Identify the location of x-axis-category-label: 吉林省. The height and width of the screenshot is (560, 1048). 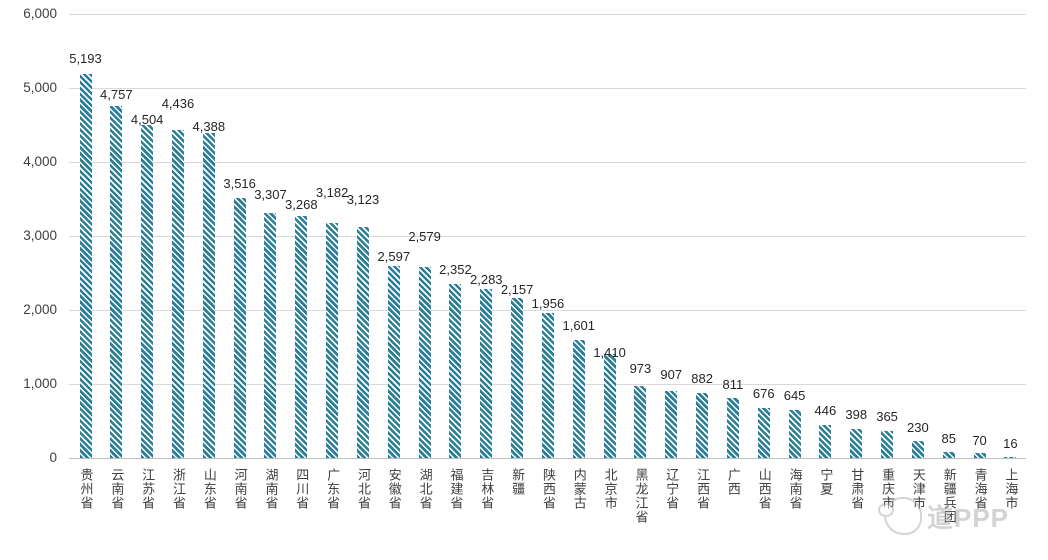
(487, 489).